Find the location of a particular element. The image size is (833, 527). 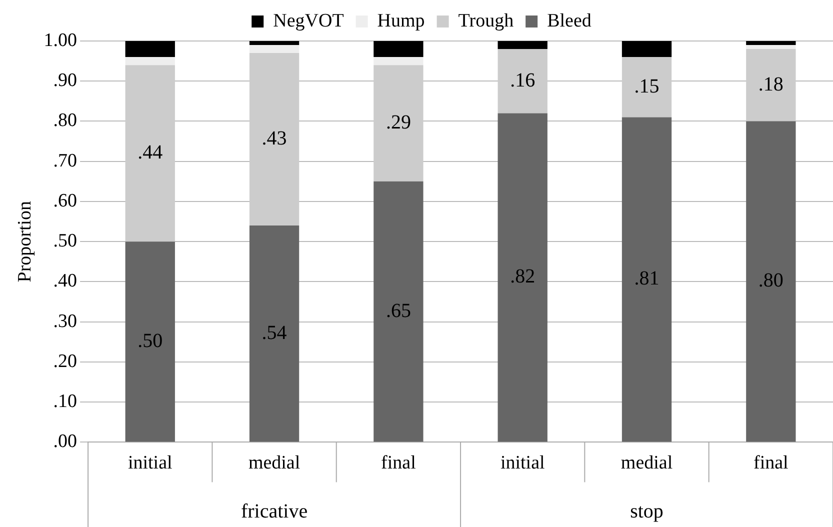

data-label: .15 is located at coordinates (647, 86).